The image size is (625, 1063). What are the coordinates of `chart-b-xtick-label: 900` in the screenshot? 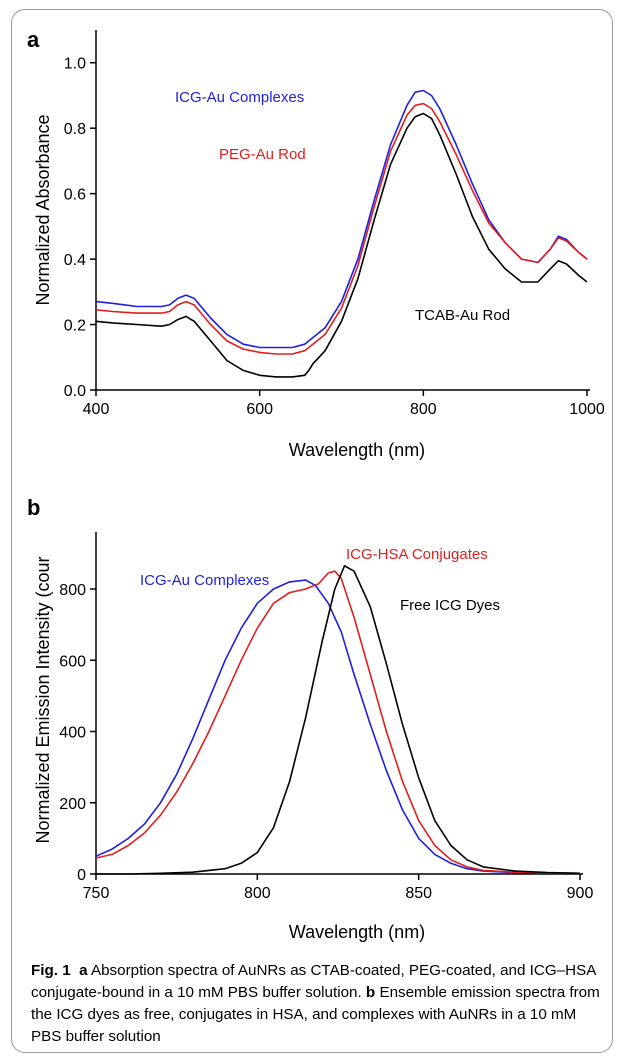 It's located at (580, 893).